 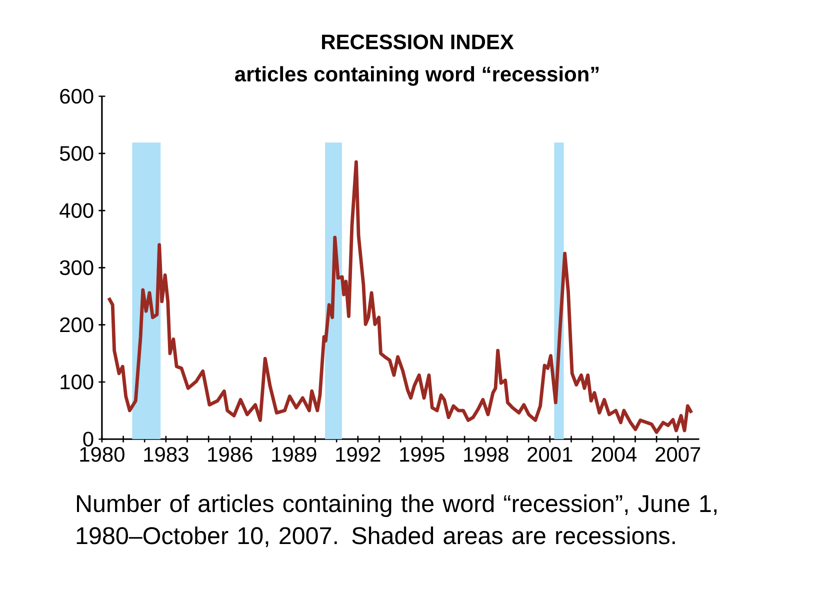 I want to click on y-tick-label: 500, so click(x=77, y=153).